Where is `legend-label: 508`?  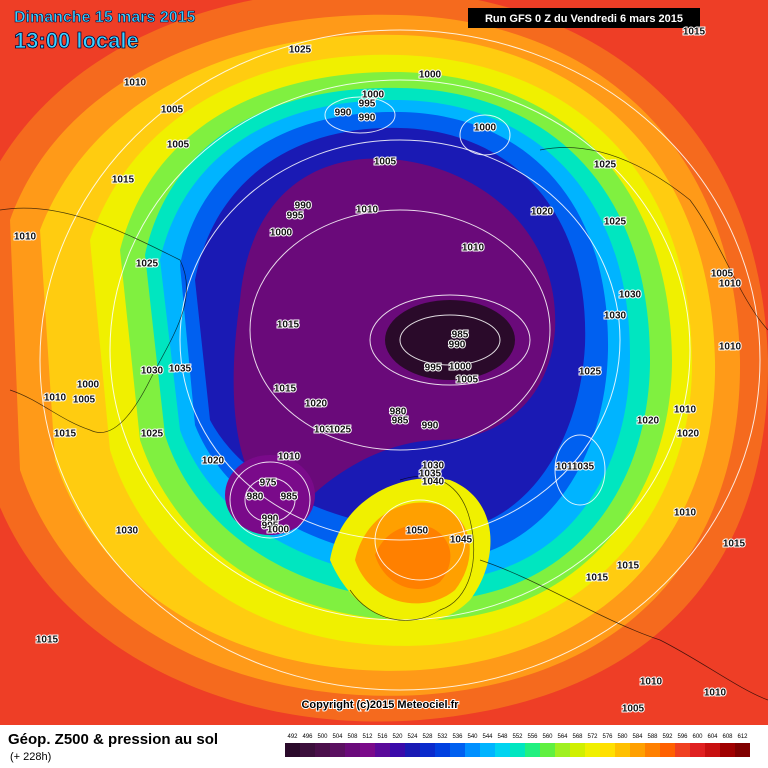 legend-label: 508 is located at coordinates (352, 737).